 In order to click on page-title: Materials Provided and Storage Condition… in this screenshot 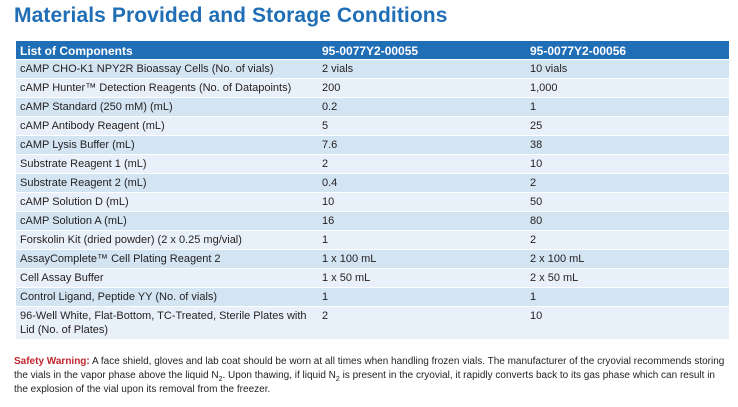, I will do `click(231, 15)`.